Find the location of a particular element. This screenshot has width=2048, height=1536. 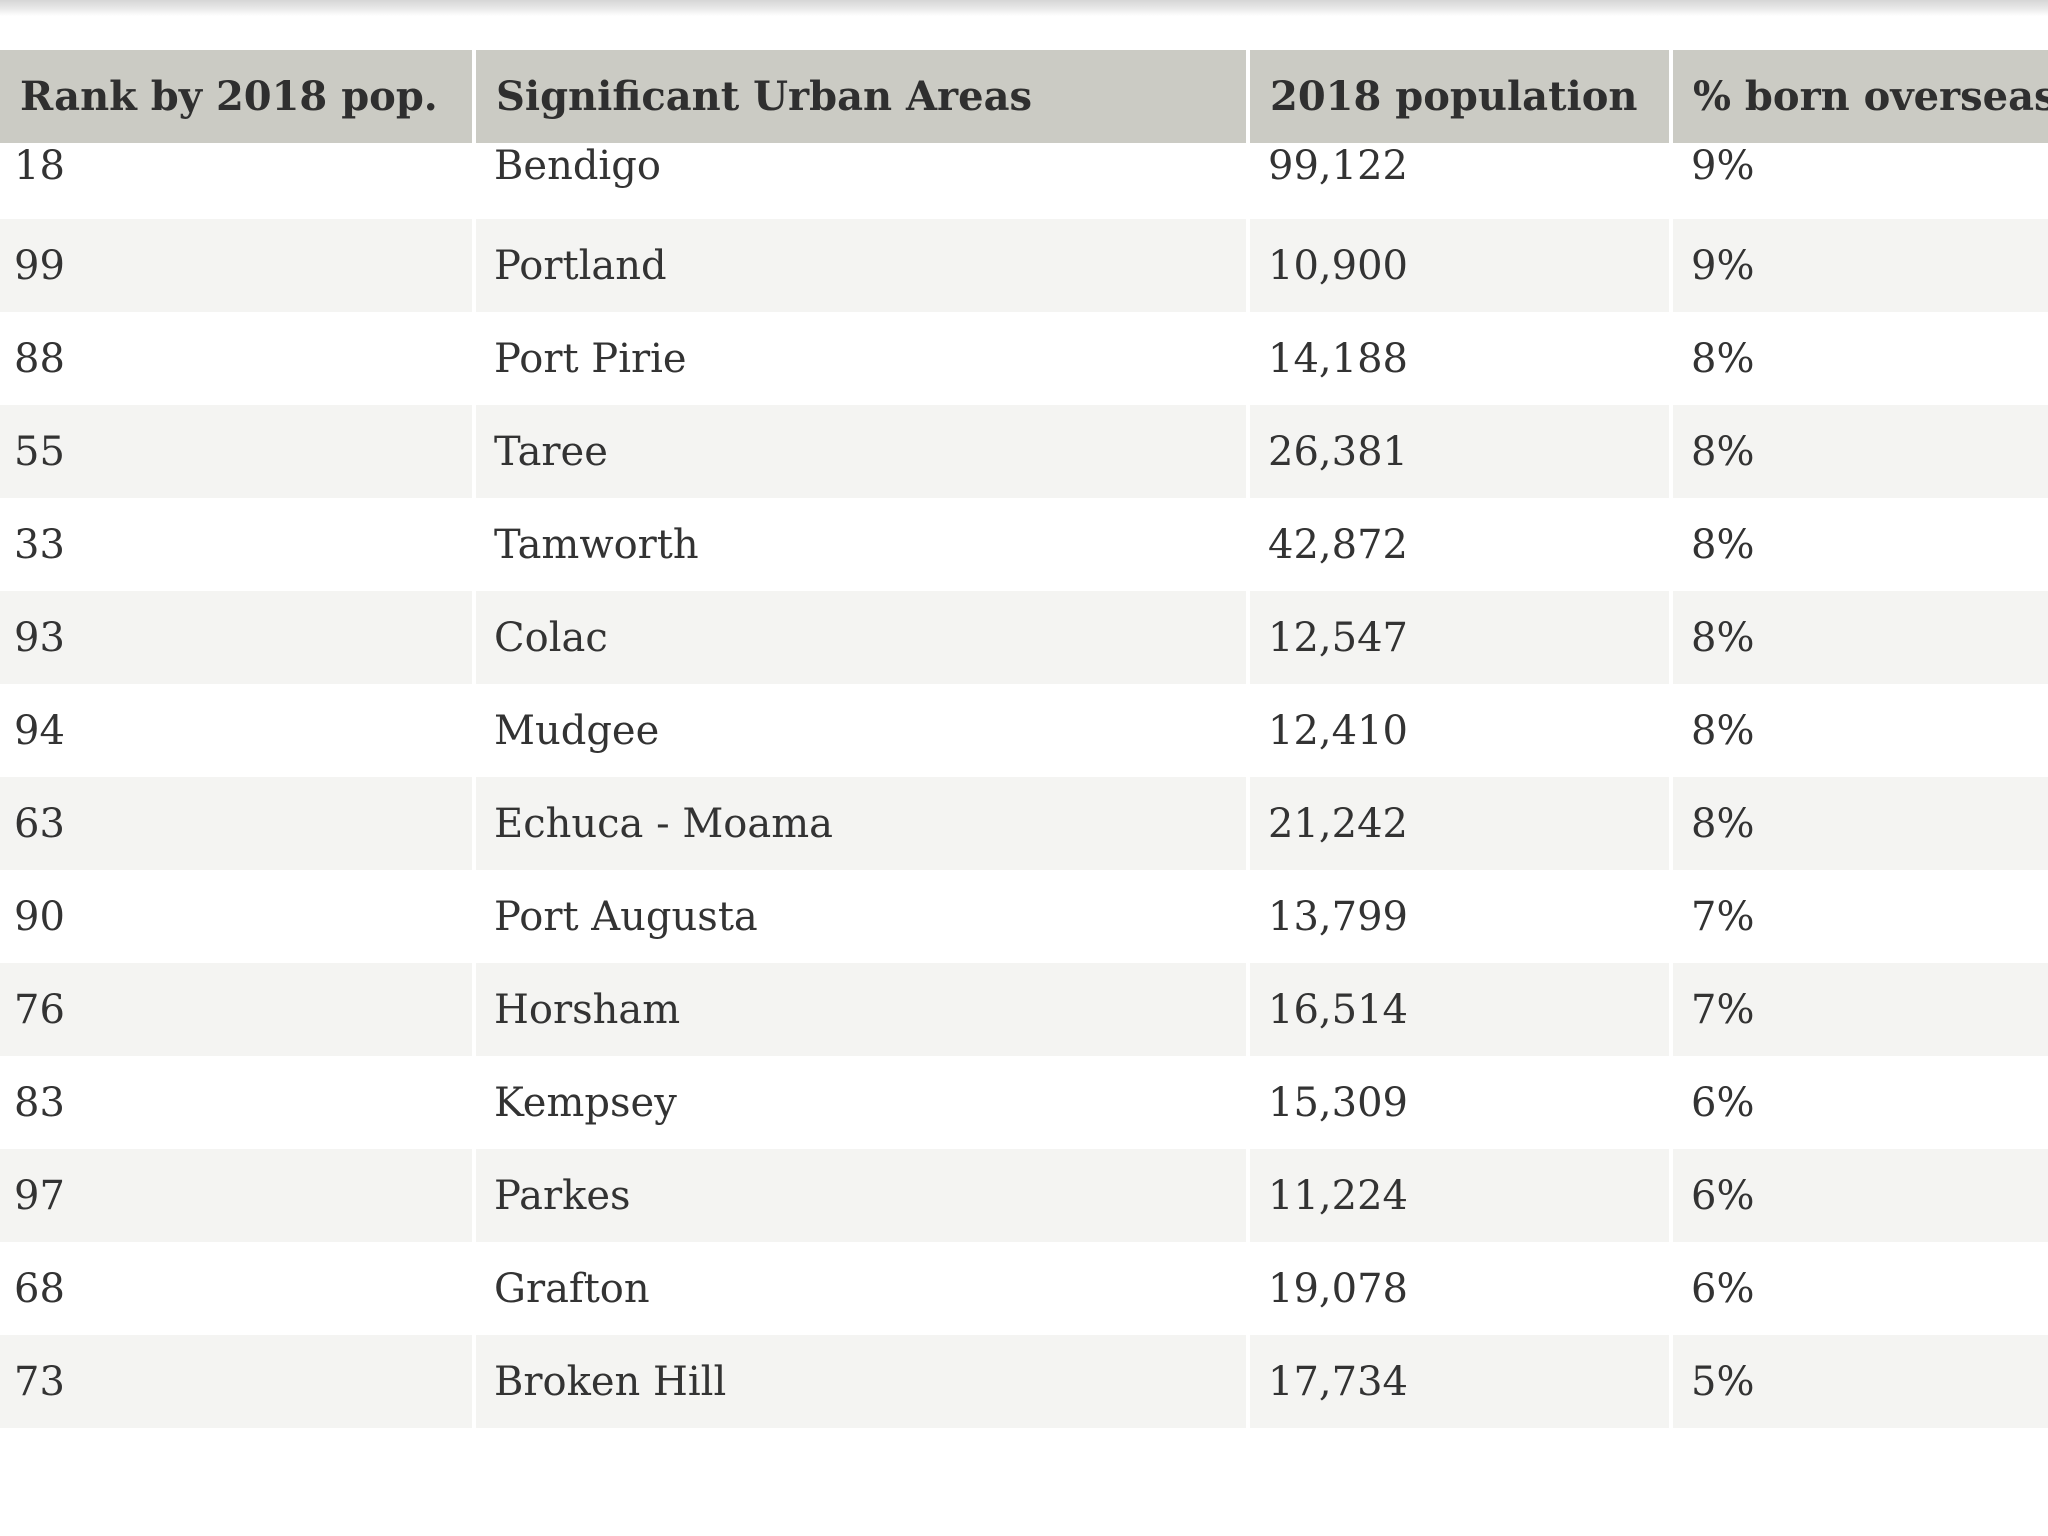

cell-population: 99,122 is located at coordinates (1460, 181).